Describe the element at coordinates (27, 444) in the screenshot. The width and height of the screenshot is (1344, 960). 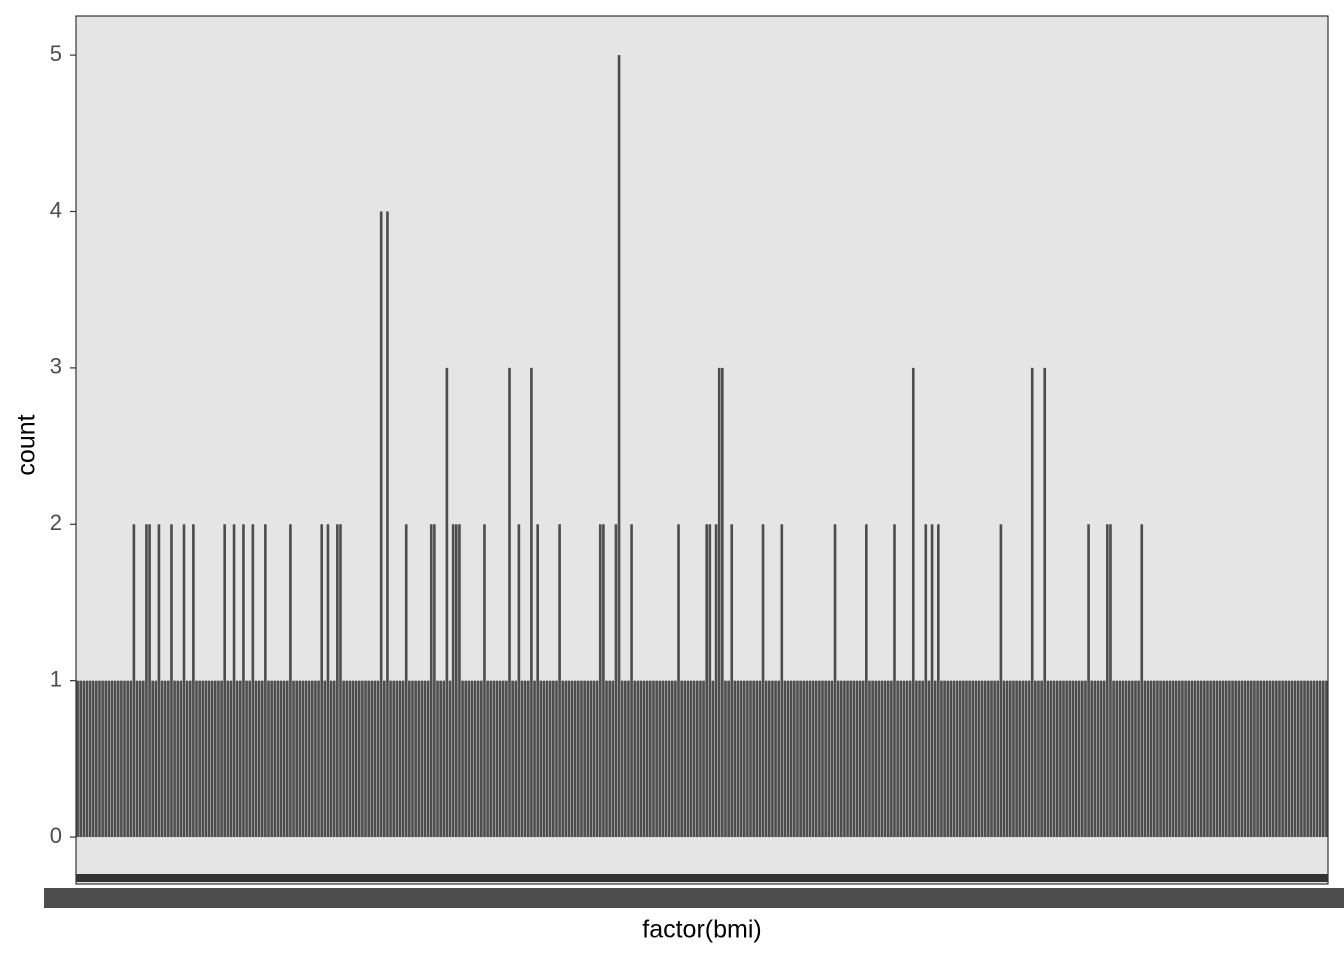
I see `y-axis-title: count` at that location.